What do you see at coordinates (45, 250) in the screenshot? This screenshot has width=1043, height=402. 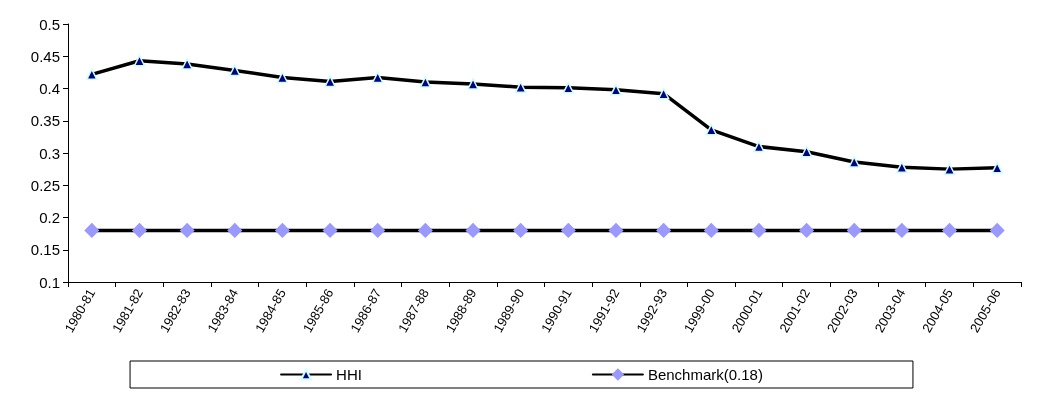 I see `y-tick-label: 0.15` at bounding box center [45, 250].